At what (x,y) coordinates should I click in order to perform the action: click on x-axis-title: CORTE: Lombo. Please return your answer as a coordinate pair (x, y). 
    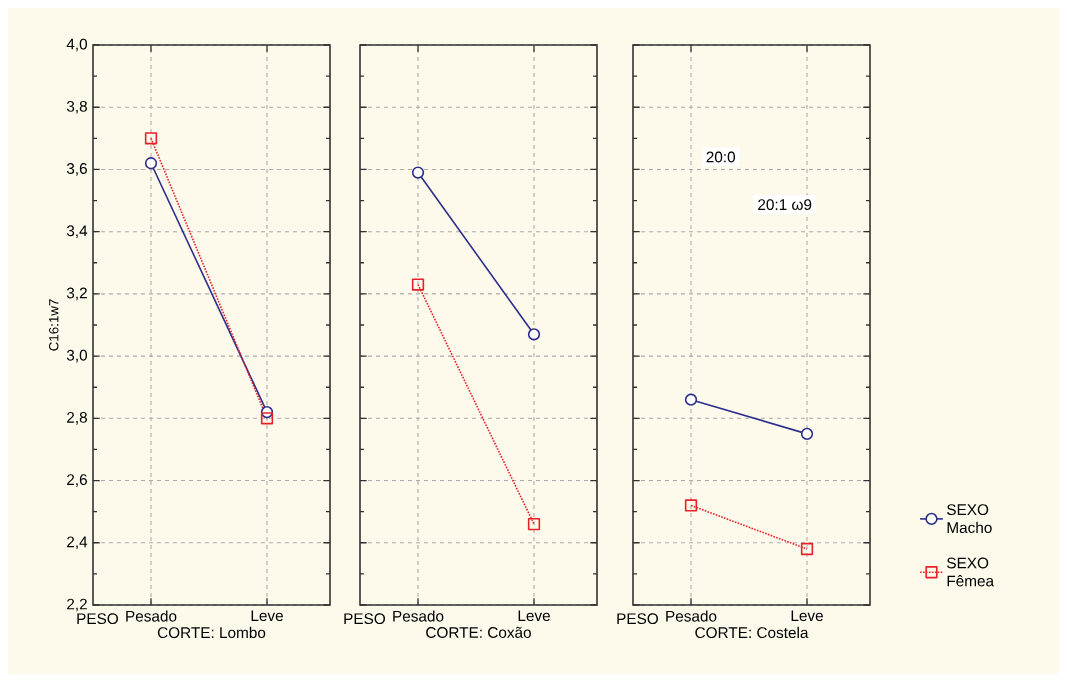
    Looking at the image, I should click on (211, 632).